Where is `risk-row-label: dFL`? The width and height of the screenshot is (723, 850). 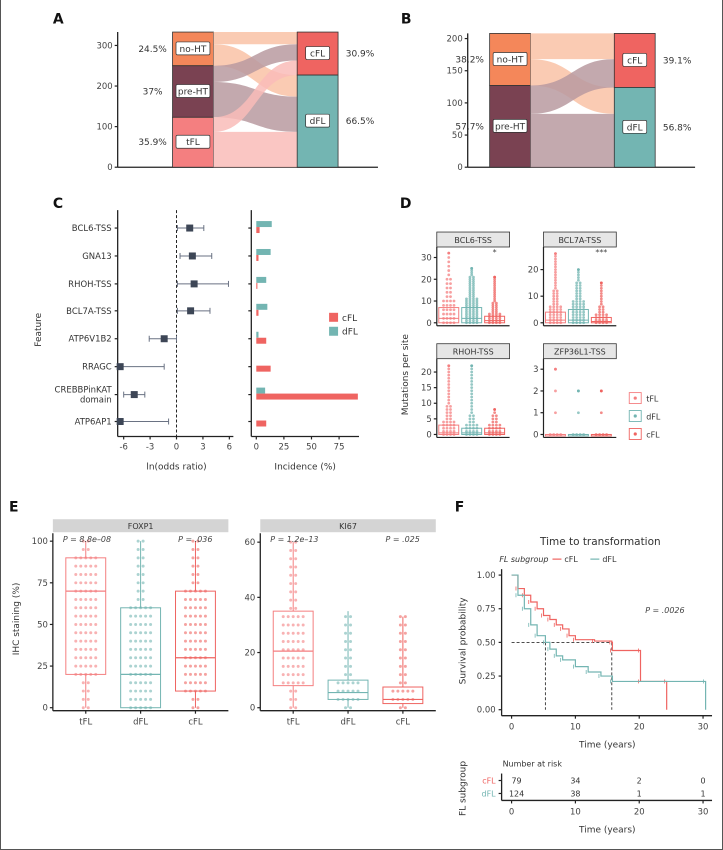
risk-row-label: dFL is located at coordinates (489, 793).